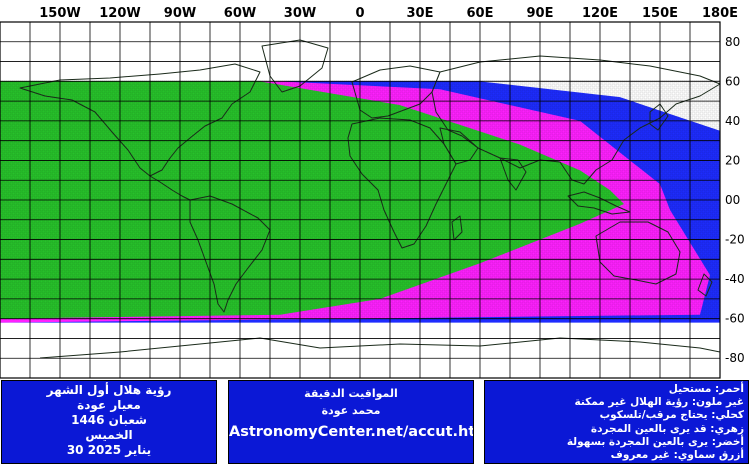 This screenshot has height=466, width=750. I want to click on south-america-outline, so click(230, 254).